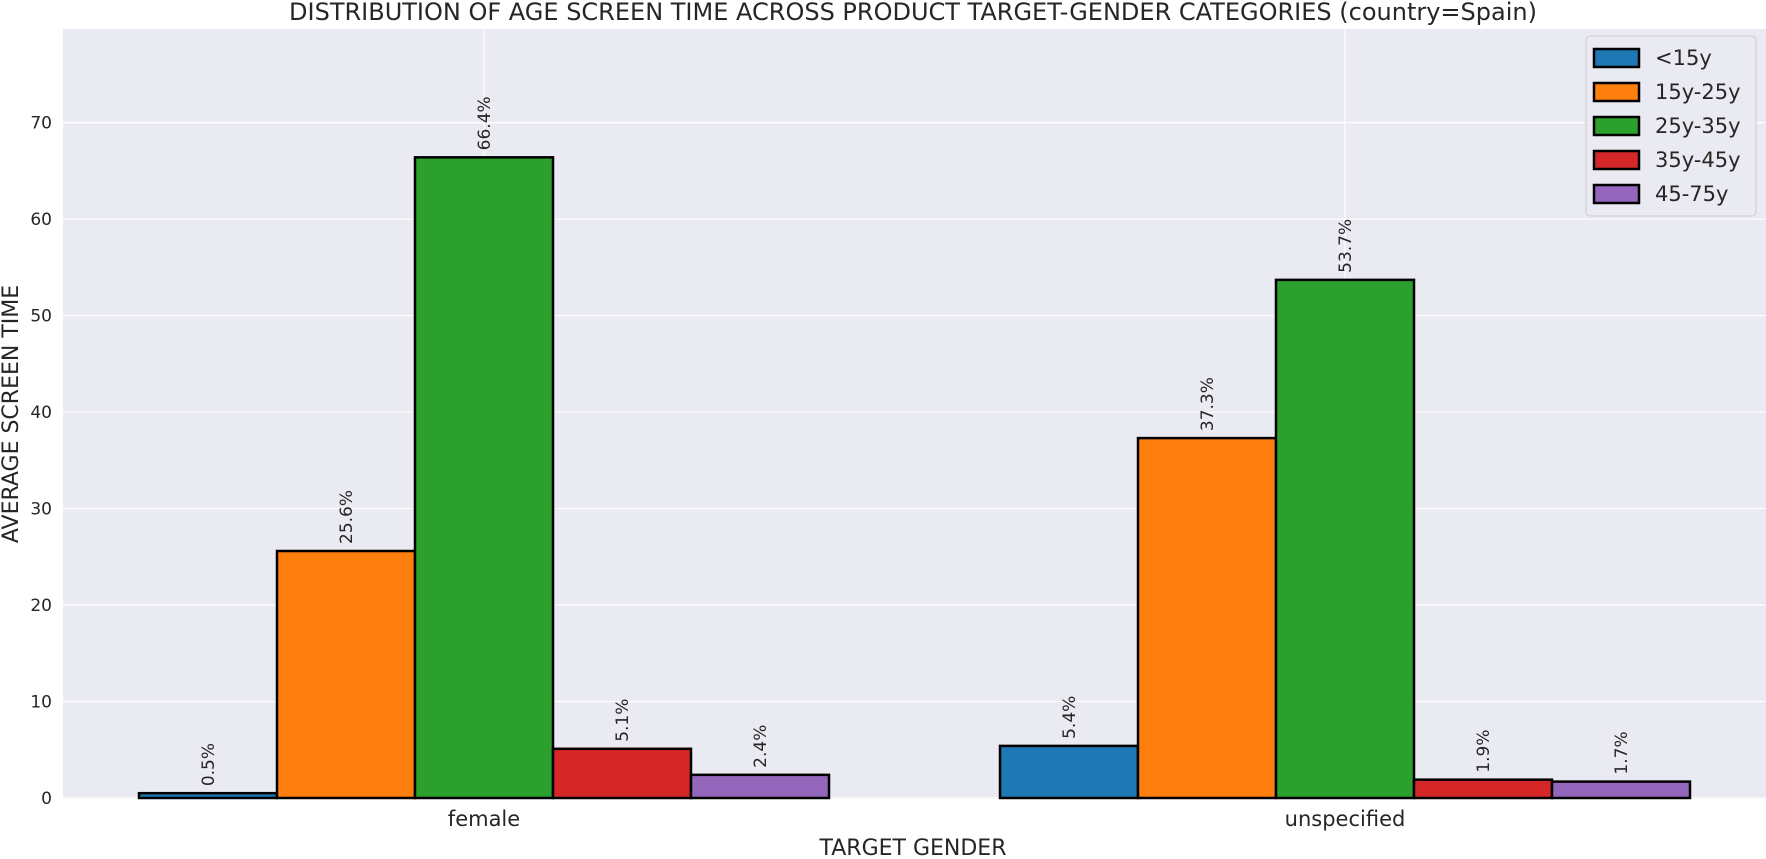  What do you see at coordinates (41, 317) in the screenshot?
I see `y-tick-label: 50` at bounding box center [41, 317].